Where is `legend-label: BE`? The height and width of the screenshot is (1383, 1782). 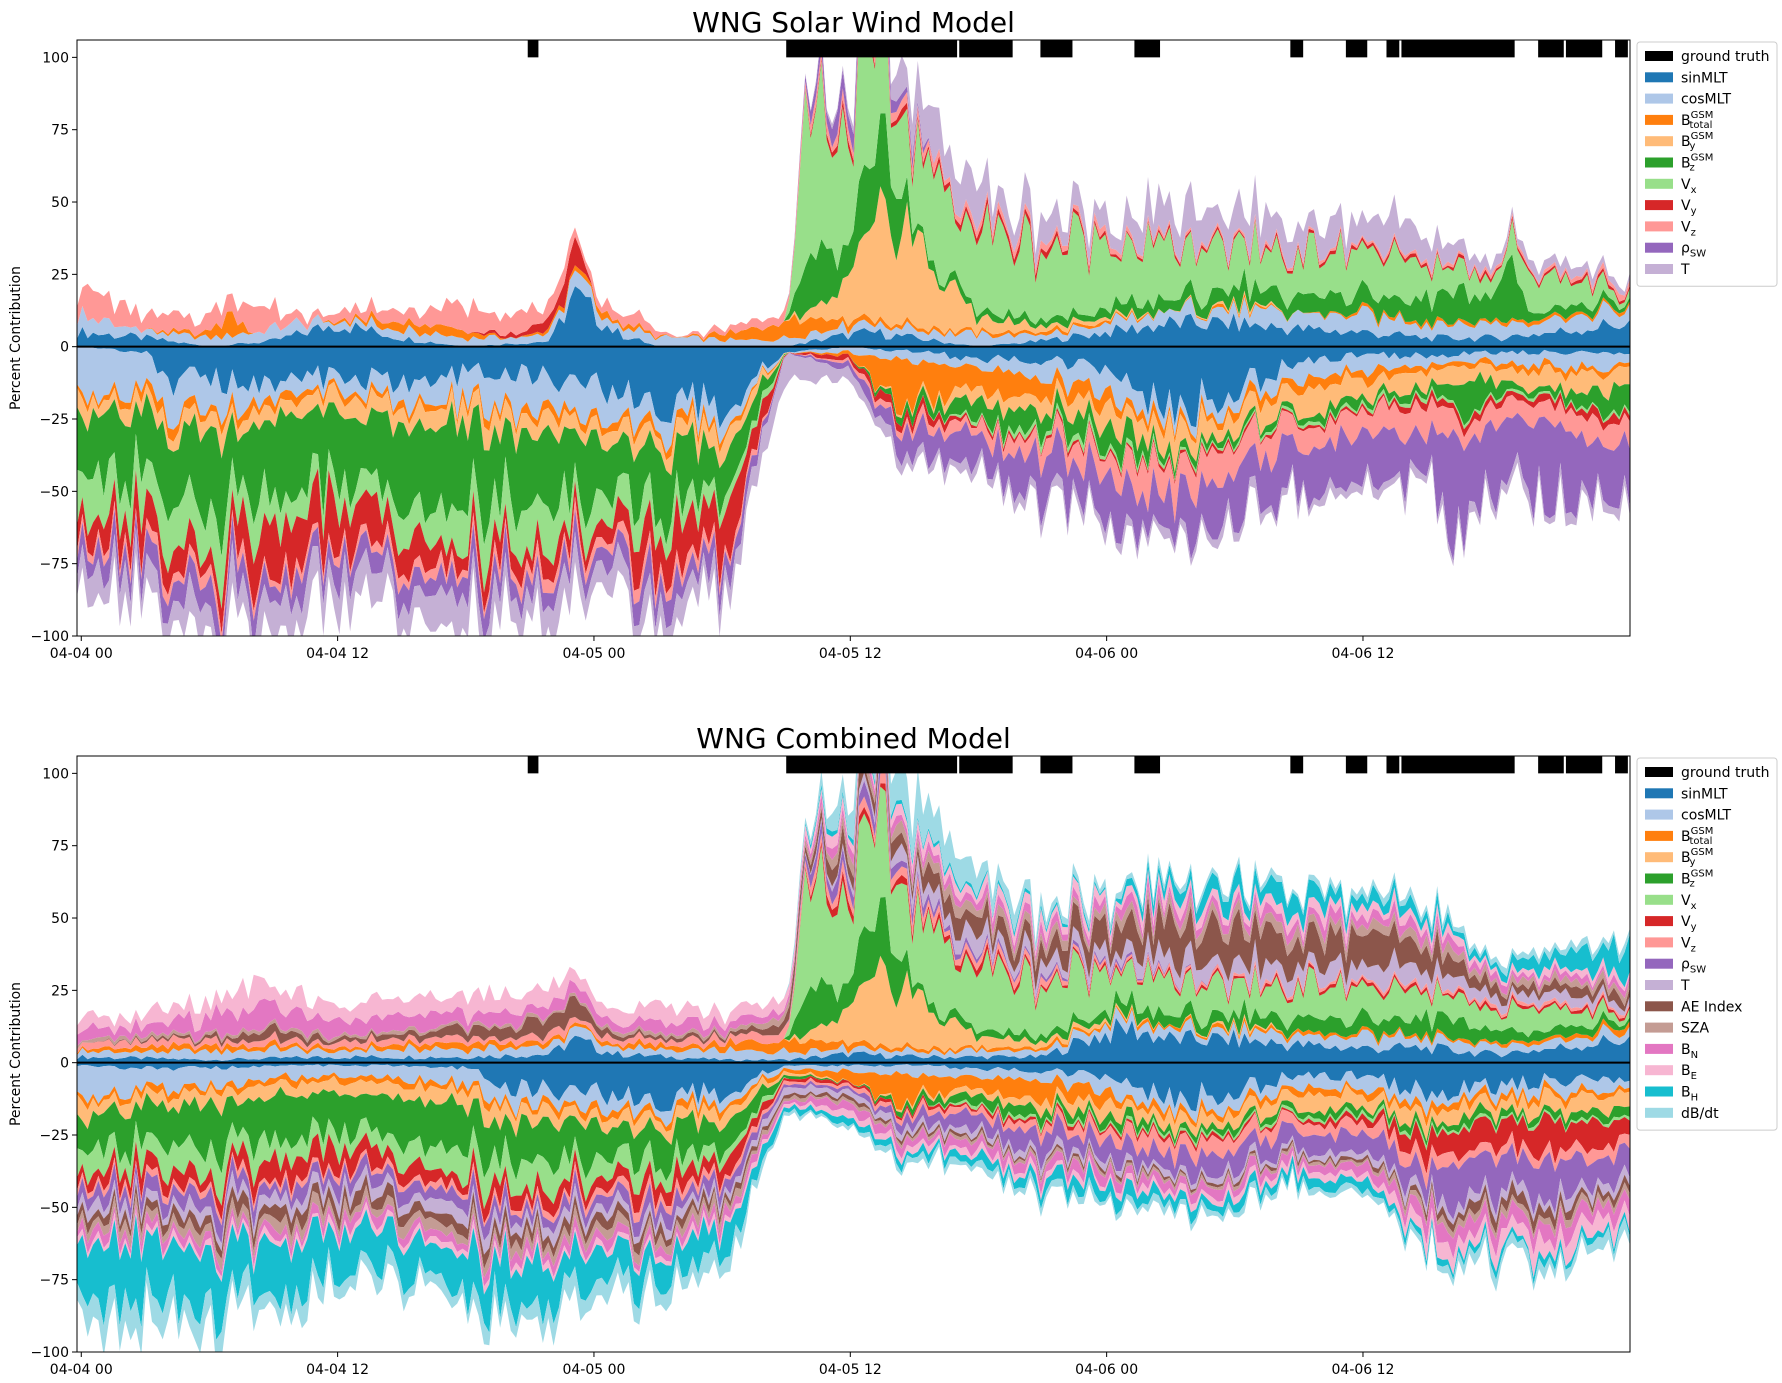
legend-label: BE is located at coordinates (1689, 1072).